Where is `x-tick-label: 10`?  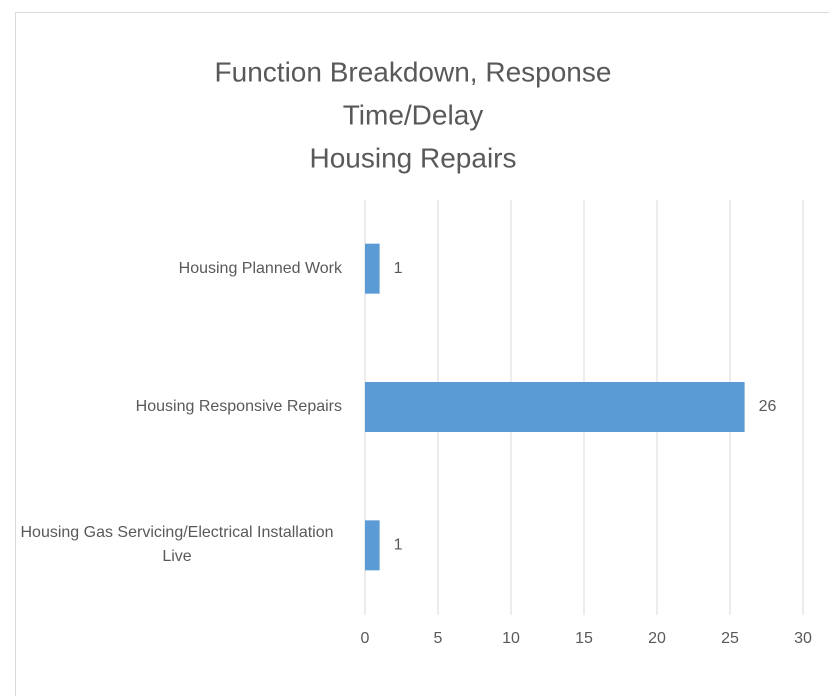 x-tick-label: 10 is located at coordinates (511, 638).